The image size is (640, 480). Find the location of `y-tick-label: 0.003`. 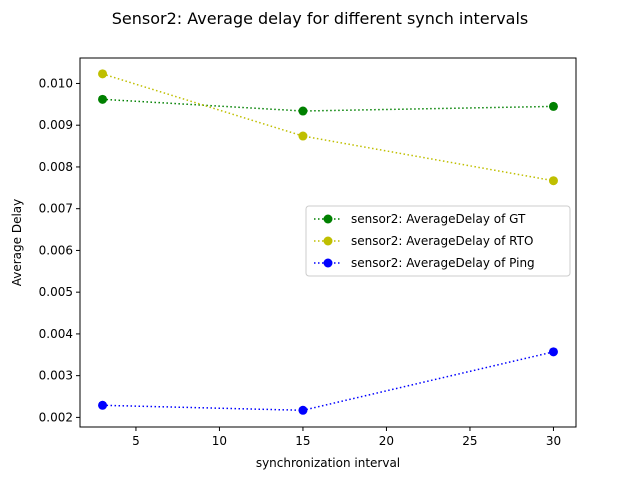

y-tick-label: 0.003 is located at coordinates (56, 376).